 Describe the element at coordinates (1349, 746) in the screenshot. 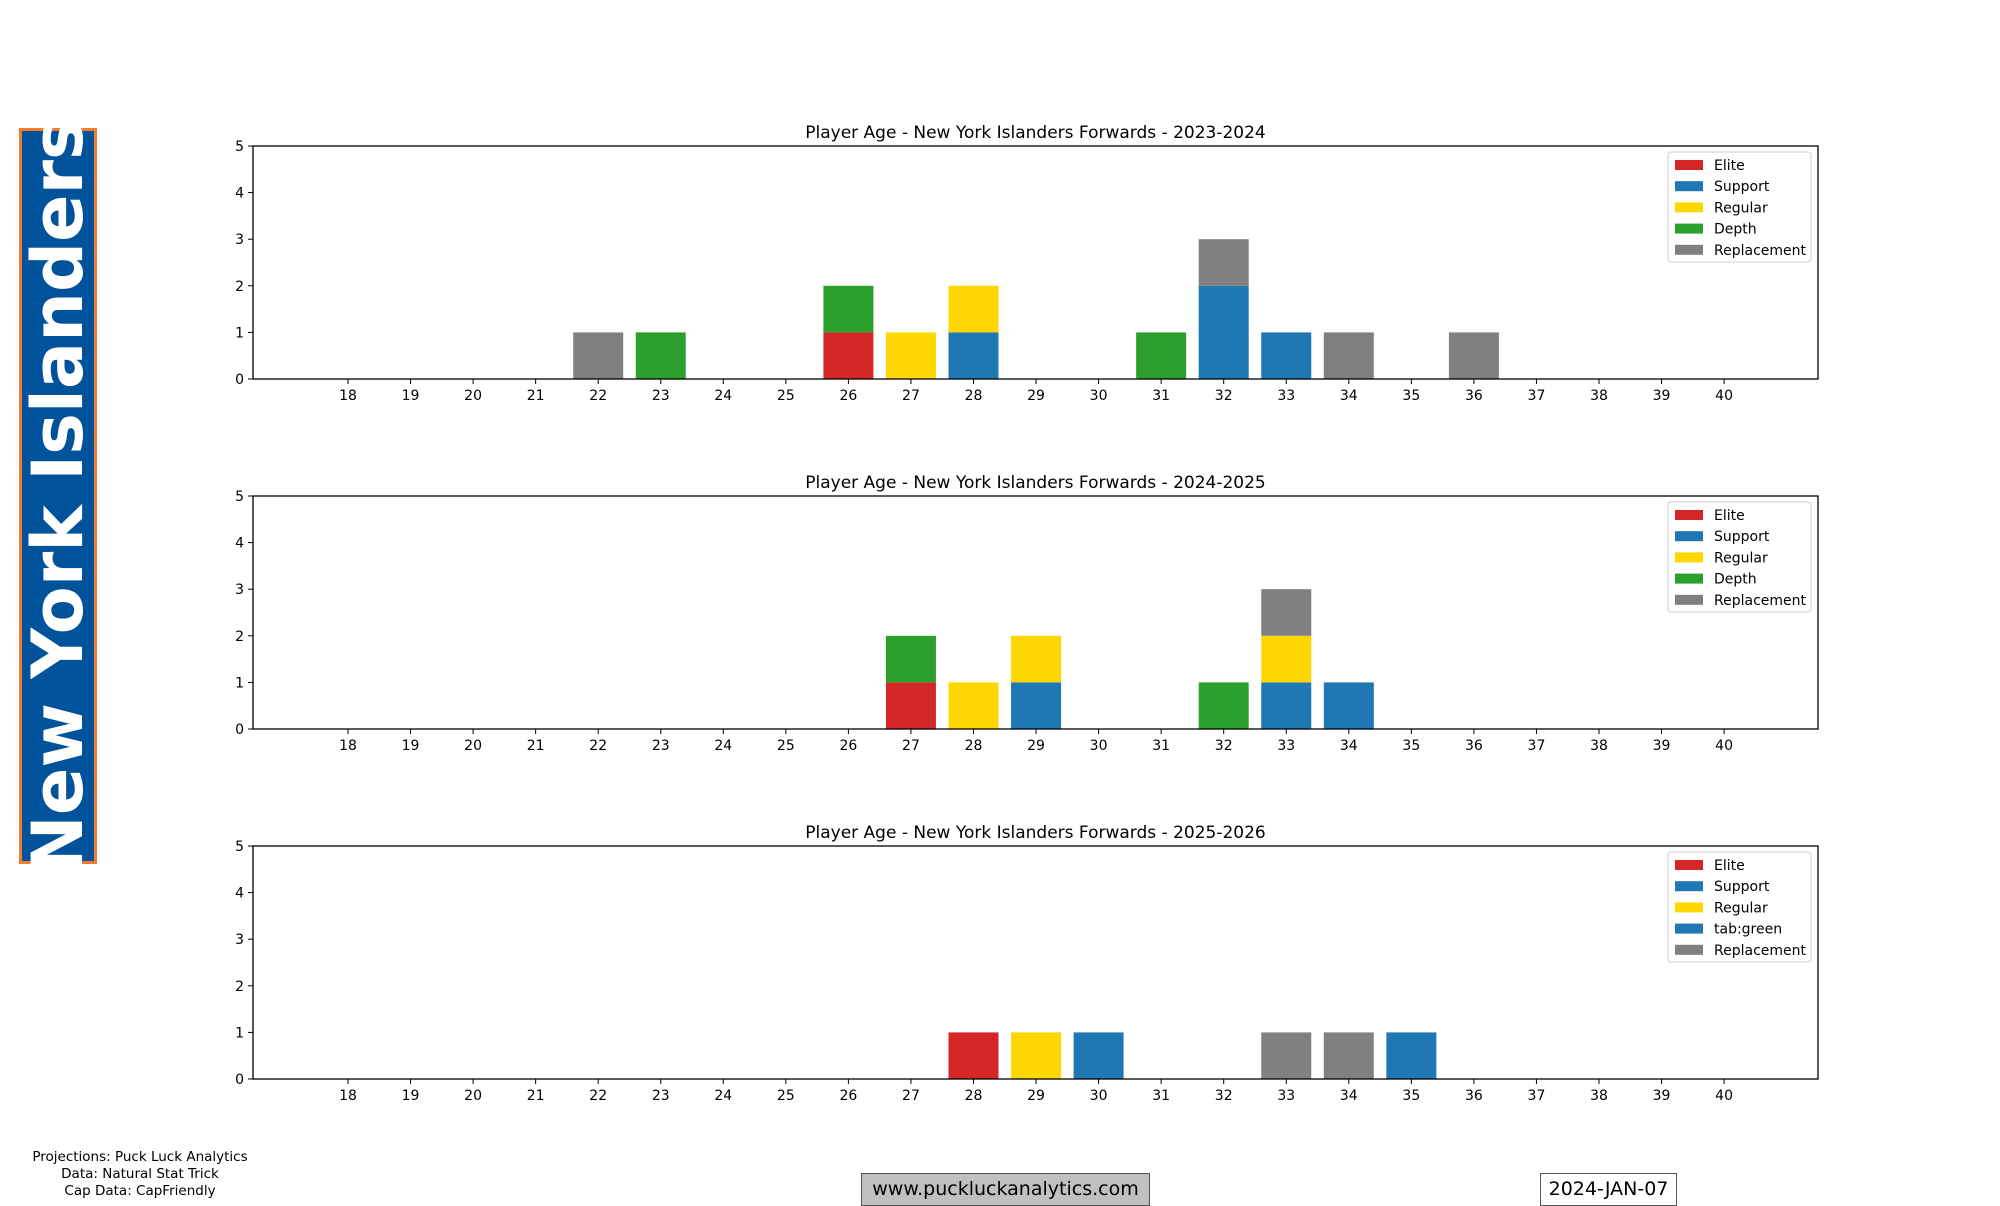

I see `x-tick-label: 34` at that location.